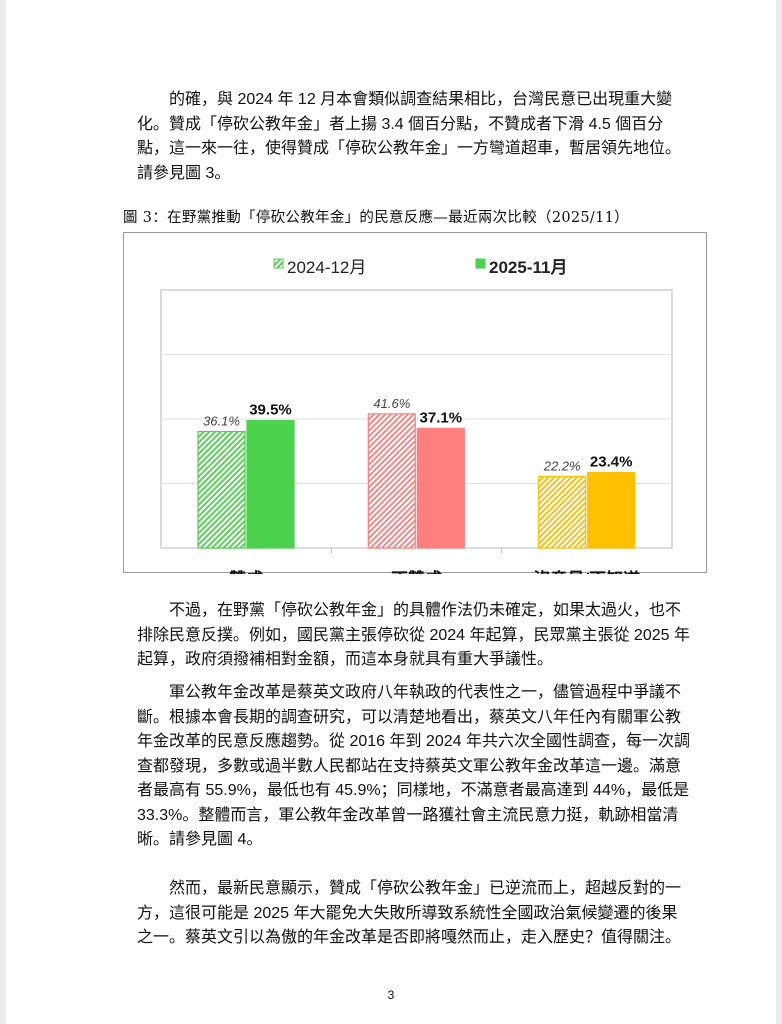 This screenshot has height=1024, width=782. Describe the element at coordinates (425, 692) in the screenshot. I see `paragraph-line: 軍公教年金改革是蔡英文政府八年執政的代表性之一，儘管過程中爭議不` at that location.